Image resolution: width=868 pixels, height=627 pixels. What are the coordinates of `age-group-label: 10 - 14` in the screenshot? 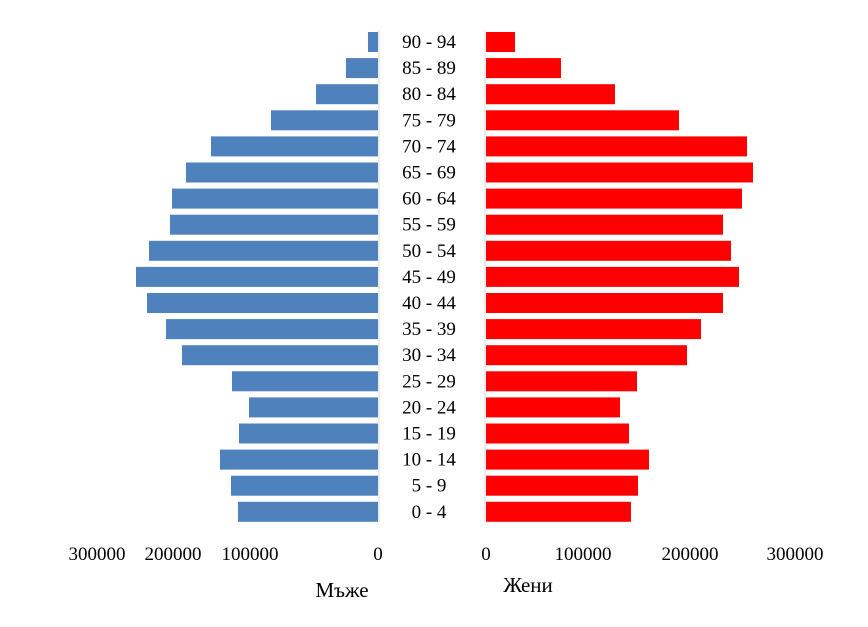 It's located at (429, 460).